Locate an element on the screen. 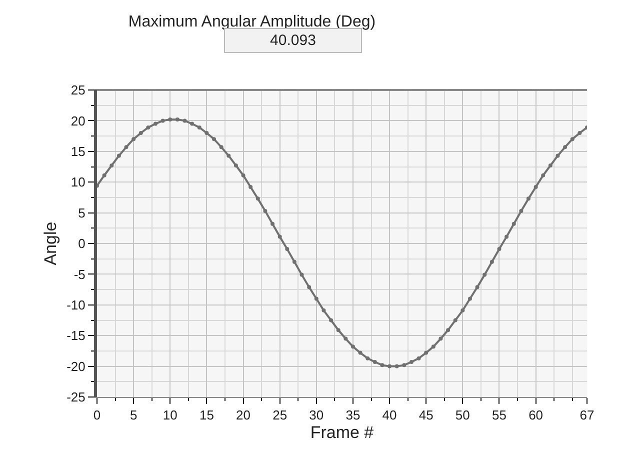  chart-title: Maximum Angular Amplitude (Deg) is located at coordinates (252, 22).